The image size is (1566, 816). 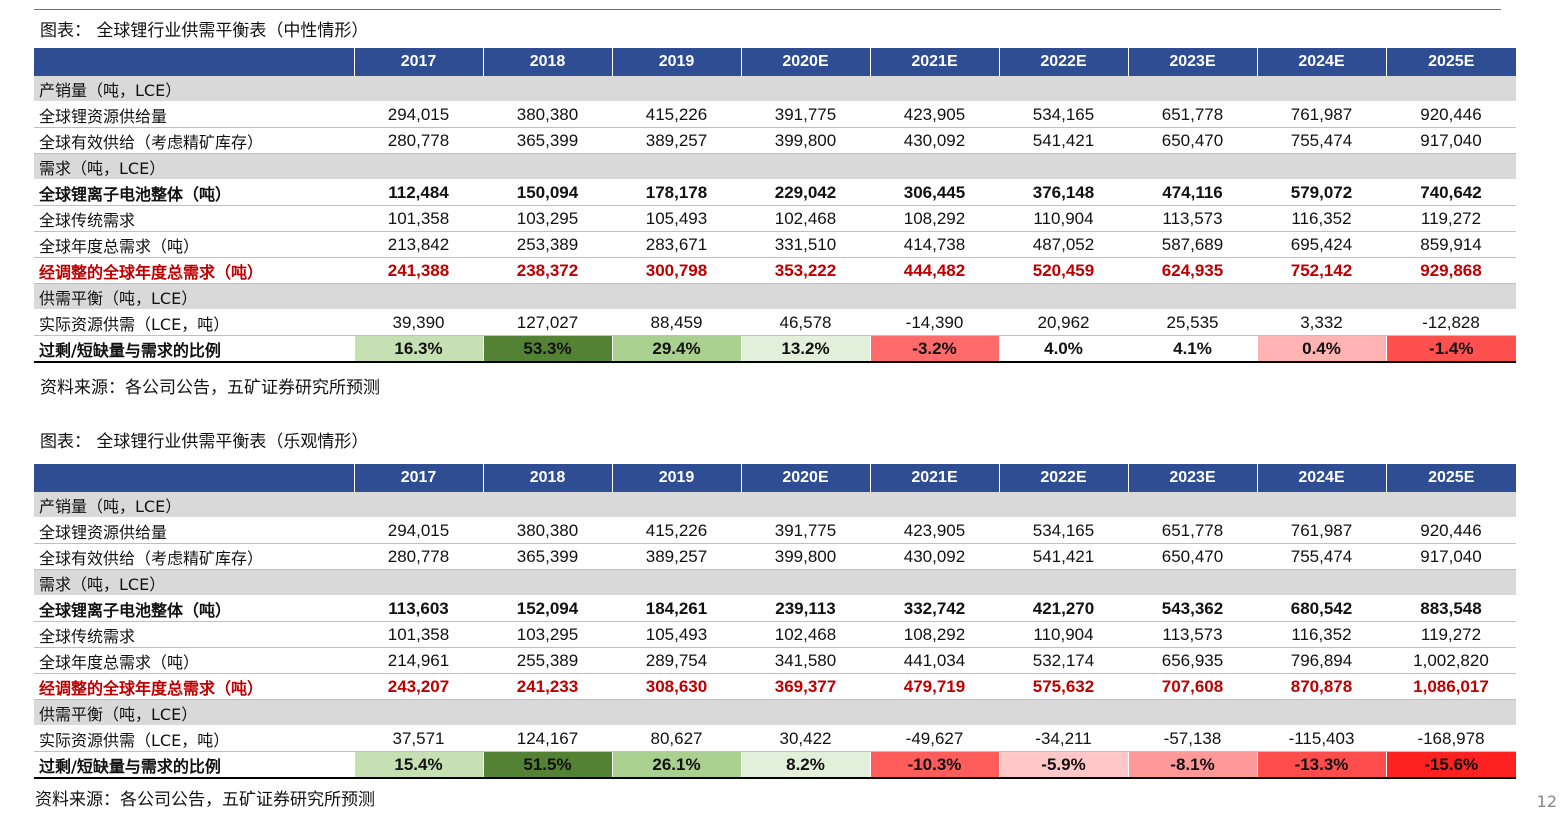 What do you see at coordinates (1063, 660) in the screenshot?
I see `value-cell: 532,174` at bounding box center [1063, 660].